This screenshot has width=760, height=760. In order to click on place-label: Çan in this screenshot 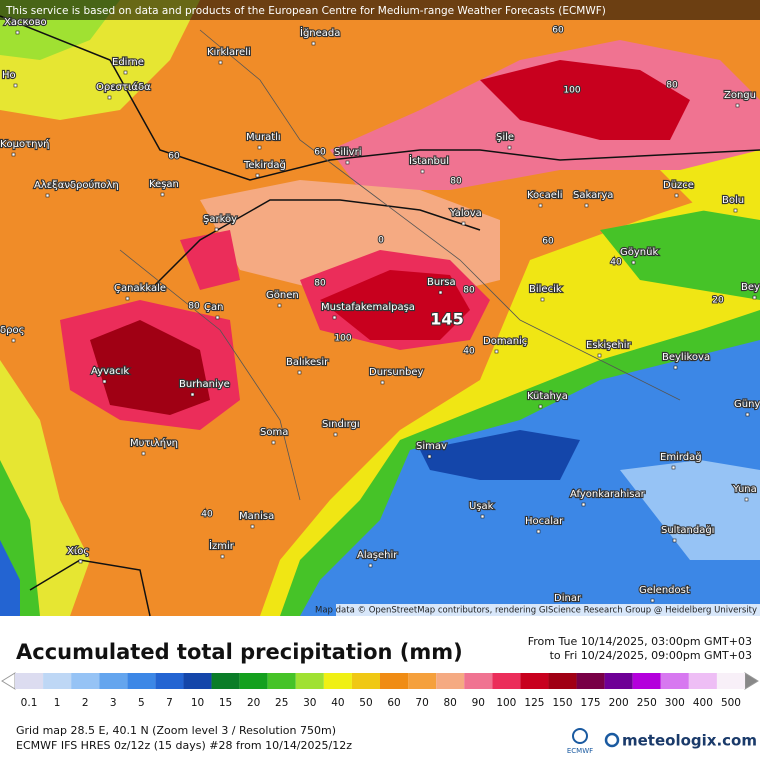, I will do `click(213, 307)`.